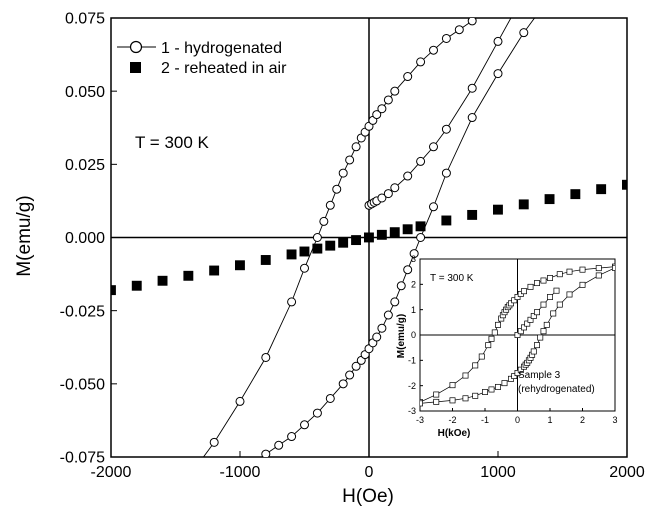 This screenshot has height=515, width=650. What do you see at coordinates (412, 360) in the screenshot?
I see `inset-y-tick-label: -1` at bounding box center [412, 360].